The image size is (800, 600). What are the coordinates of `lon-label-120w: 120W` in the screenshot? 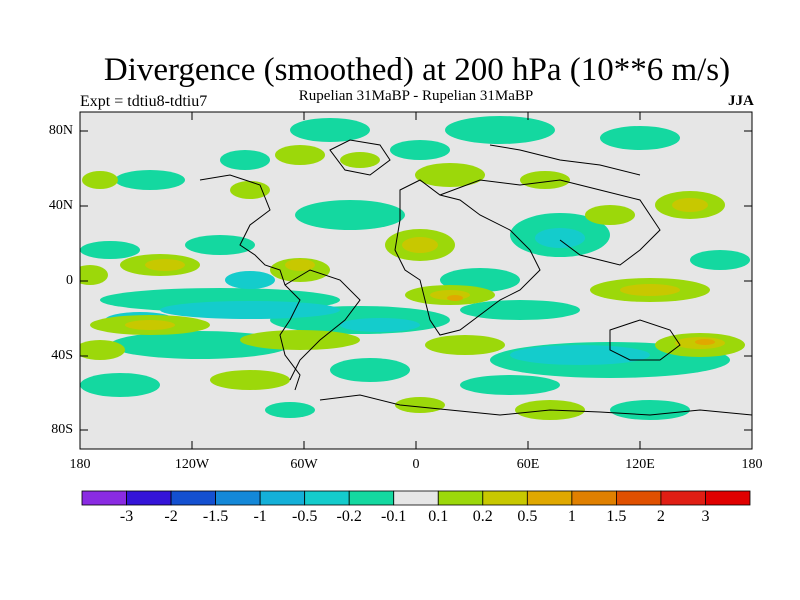 It's located at (192, 464).